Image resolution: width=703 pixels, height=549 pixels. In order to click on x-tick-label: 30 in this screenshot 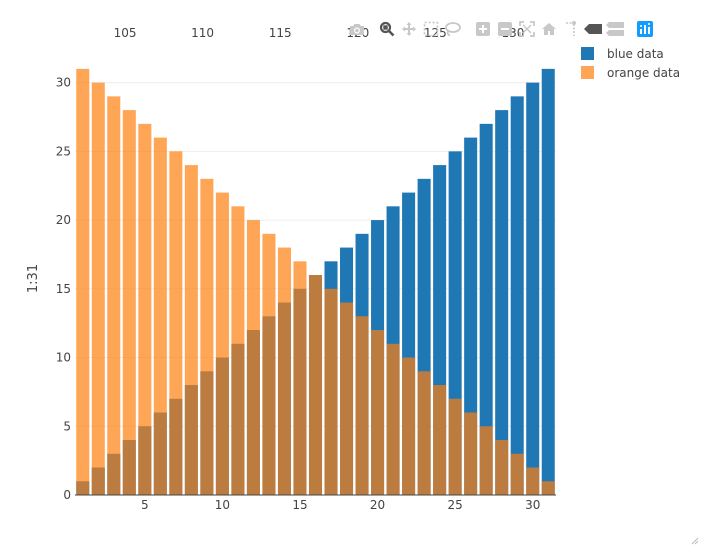, I will do `click(532, 505)`.